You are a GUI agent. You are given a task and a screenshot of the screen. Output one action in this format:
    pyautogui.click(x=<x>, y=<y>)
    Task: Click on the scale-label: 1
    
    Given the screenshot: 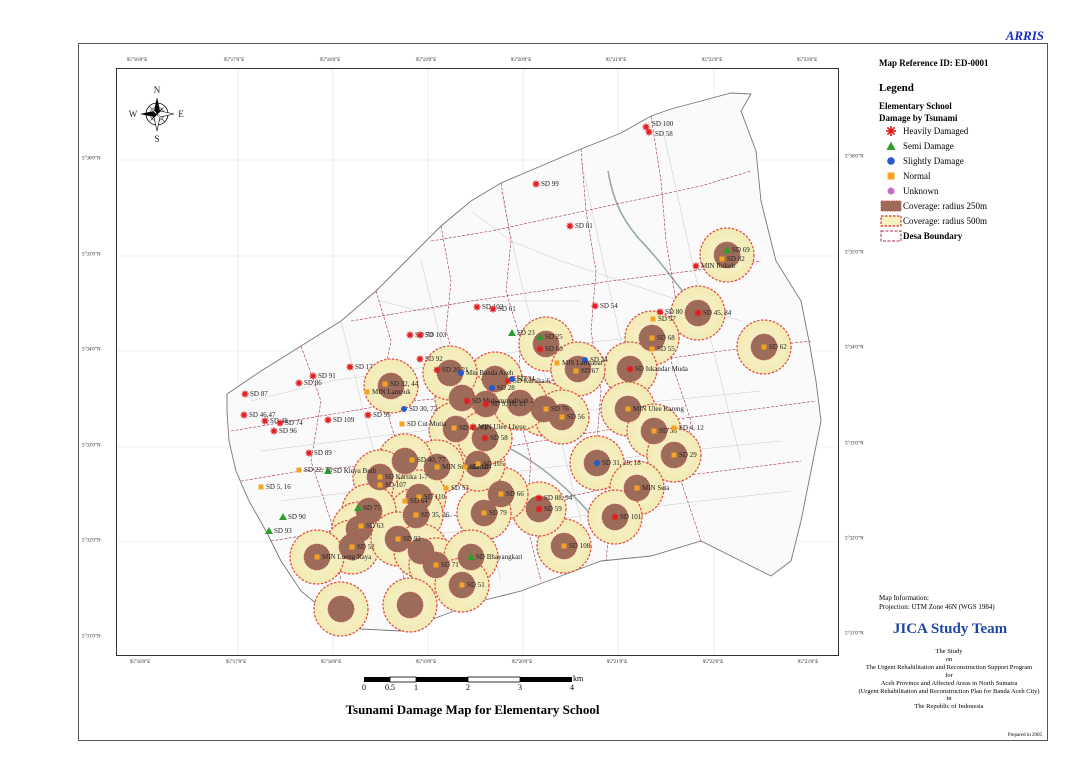 What is the action you would take?
    pyautogui.click(x=416, y=687)
    